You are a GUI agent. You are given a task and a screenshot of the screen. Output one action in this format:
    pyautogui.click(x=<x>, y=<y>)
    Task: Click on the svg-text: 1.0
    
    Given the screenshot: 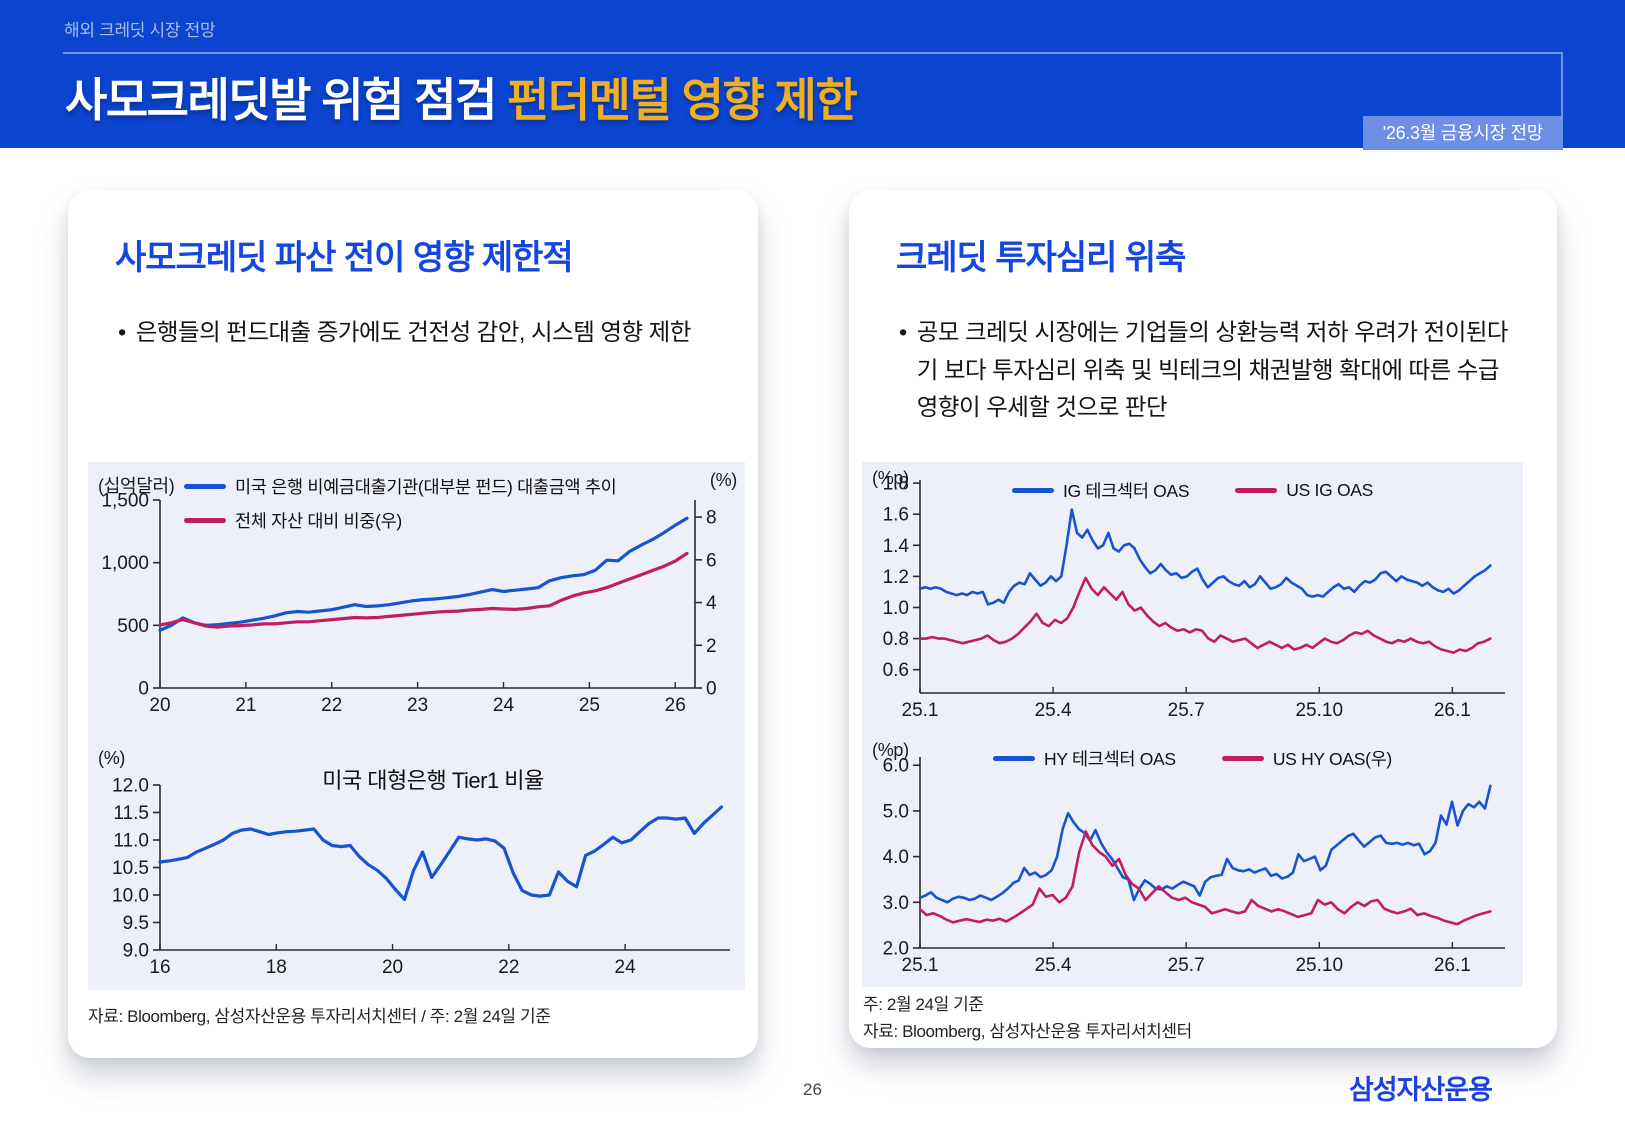 What is the action you would take?
    pyautogui.click(x=896, y=608)
    